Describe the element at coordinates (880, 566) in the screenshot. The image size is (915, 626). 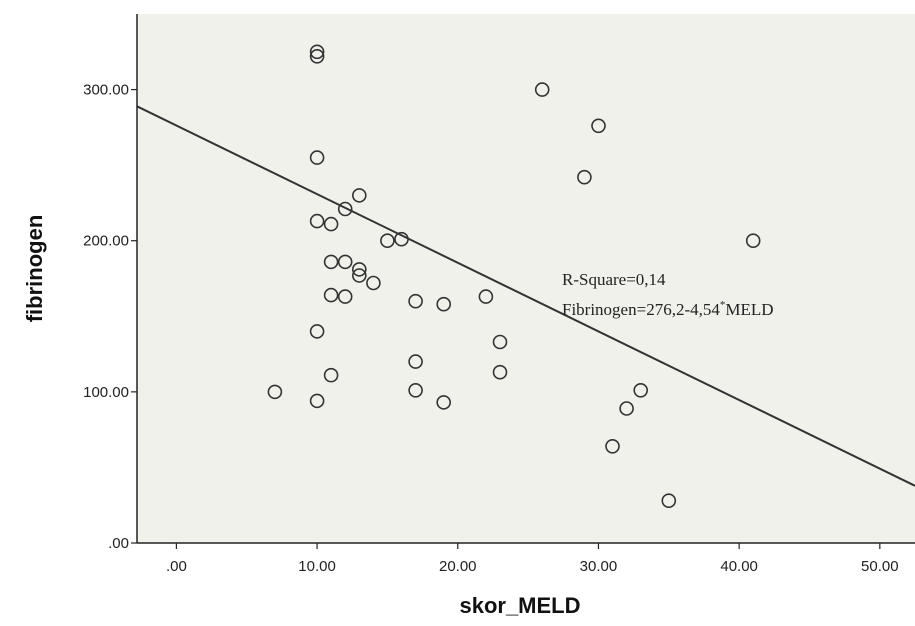
I see `x-tick-label: 50.00` at that location.